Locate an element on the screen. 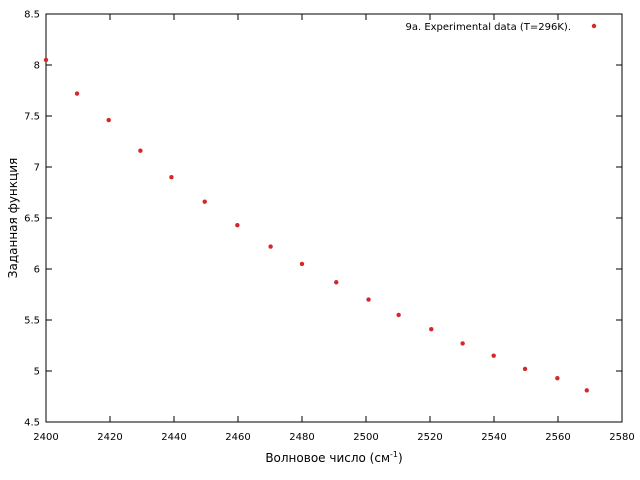 The height and width of the screenshot is (480, 640). x-tick-label: 2420 is located at coordinates (109, 437).